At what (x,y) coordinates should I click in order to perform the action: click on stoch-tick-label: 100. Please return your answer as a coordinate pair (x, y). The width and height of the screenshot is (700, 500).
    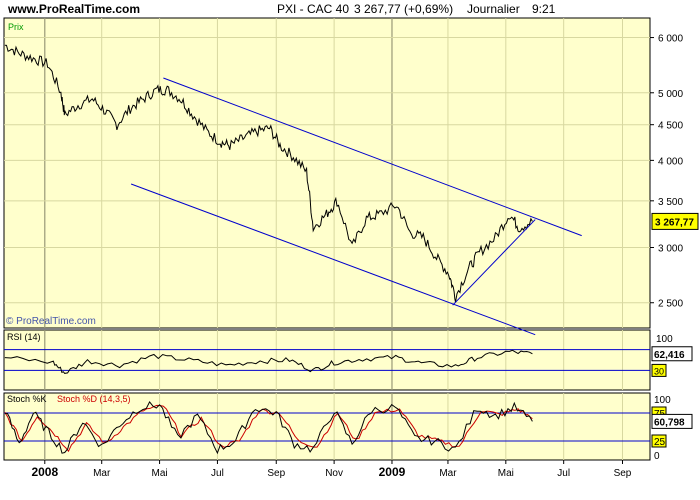
    Looking at the image, I should click on (662, 400).